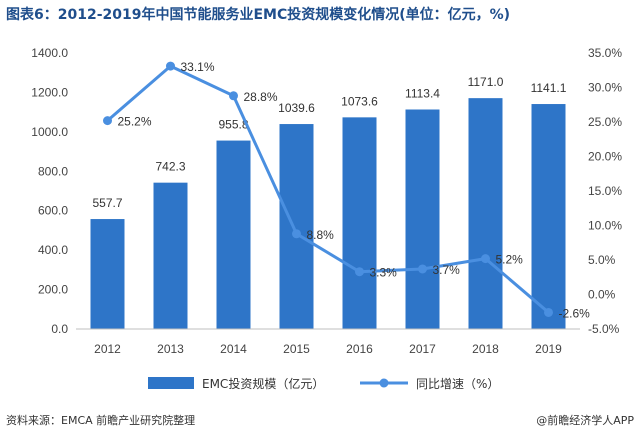 This screenshot has height=435, width=644. I want to click on bar-2014, so click(233, 234).